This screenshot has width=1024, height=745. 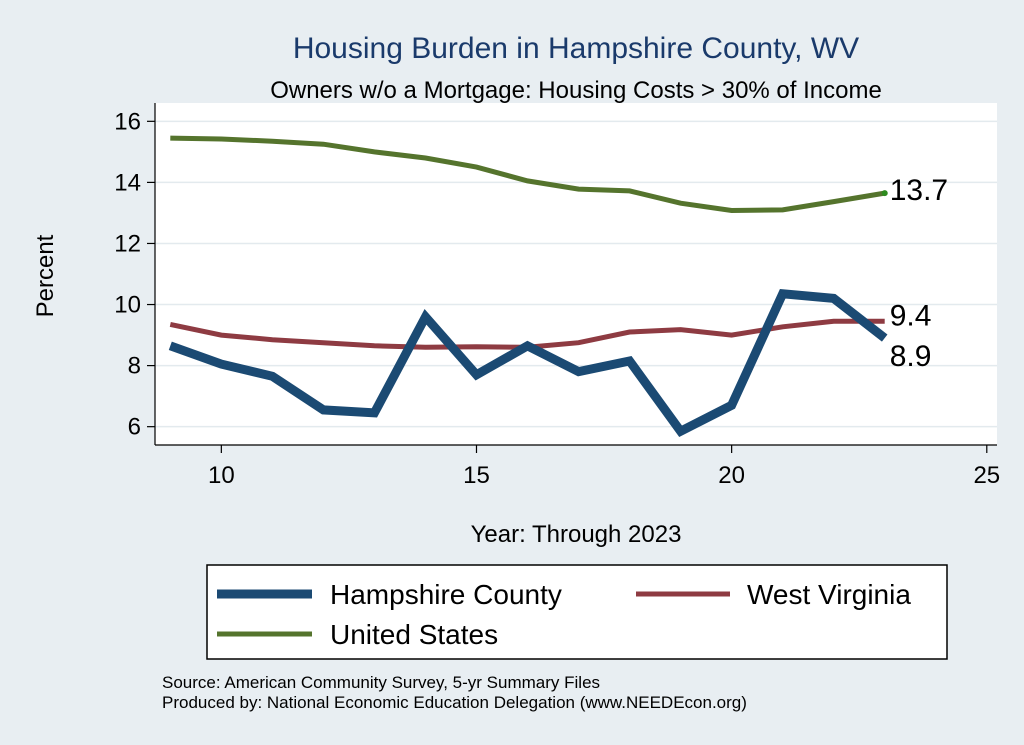 What do you see at coordinates (414, 634) in the screenshot?
I see `legend-label-united-states: United States` at bounding box center [414, 634].